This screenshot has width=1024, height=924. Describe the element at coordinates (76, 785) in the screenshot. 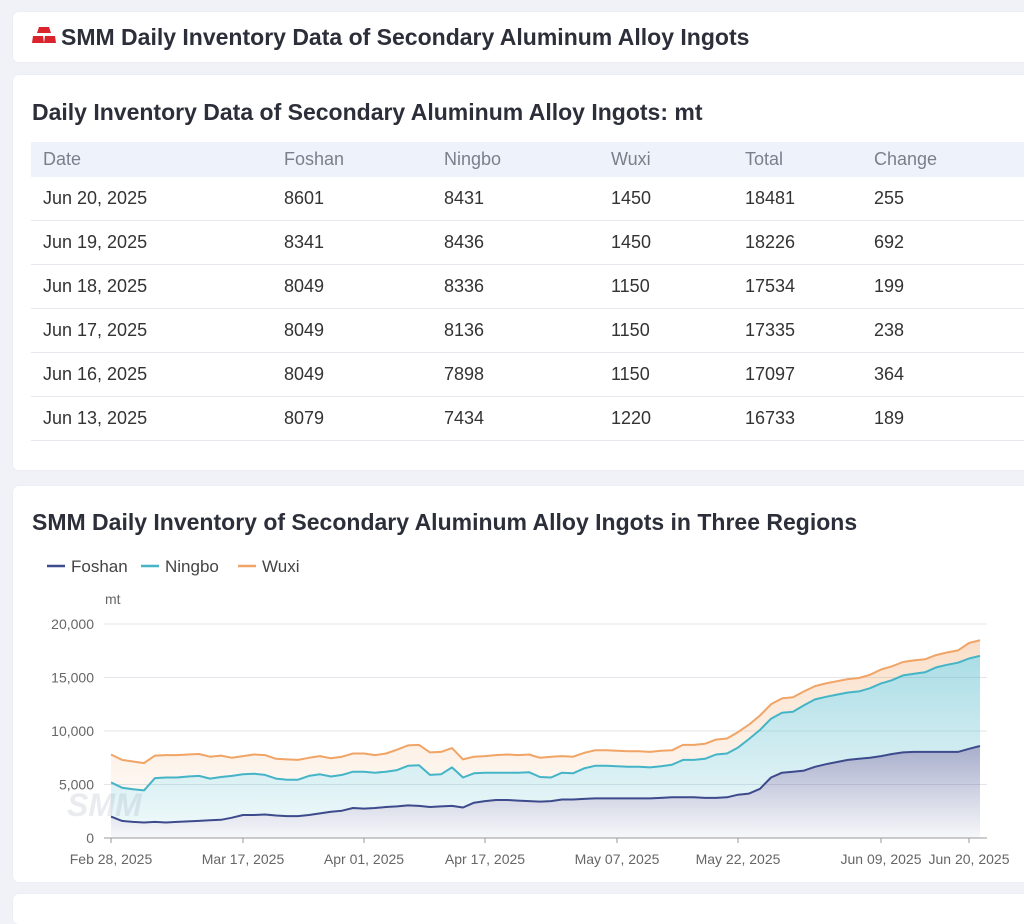

I see `y-tick-label: 5,000` at that location.